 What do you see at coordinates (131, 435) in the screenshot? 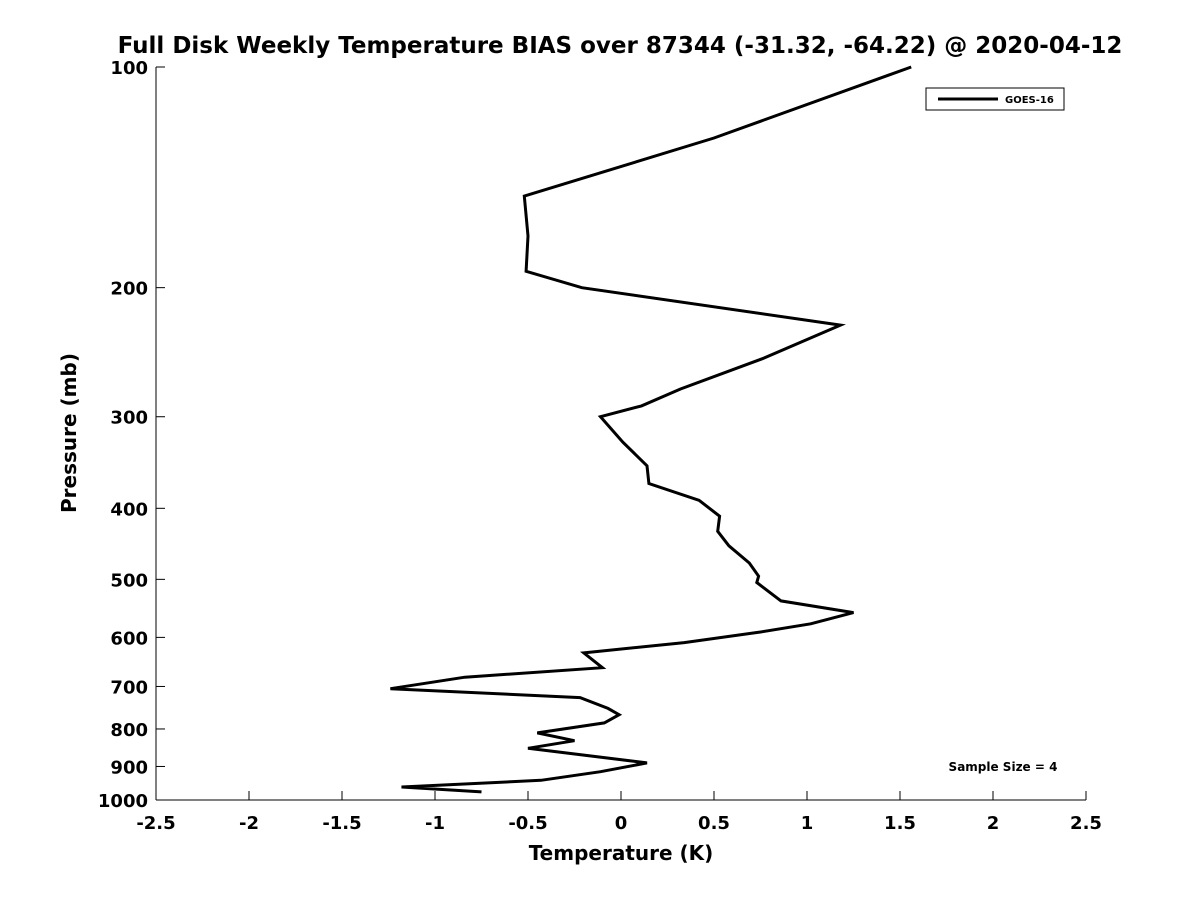
I see `y-axis-ticks: 100 200 300 400 500 600 700 800 900 1000` at bounding box center [131, 435].